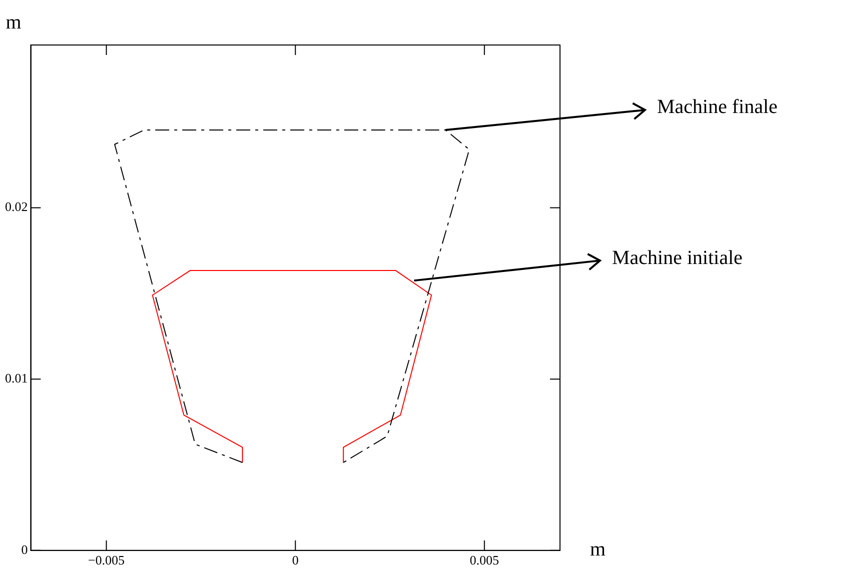 This screenshot has height=576, width=843. I want to click on y-axis-title: m, so click(14, 22).